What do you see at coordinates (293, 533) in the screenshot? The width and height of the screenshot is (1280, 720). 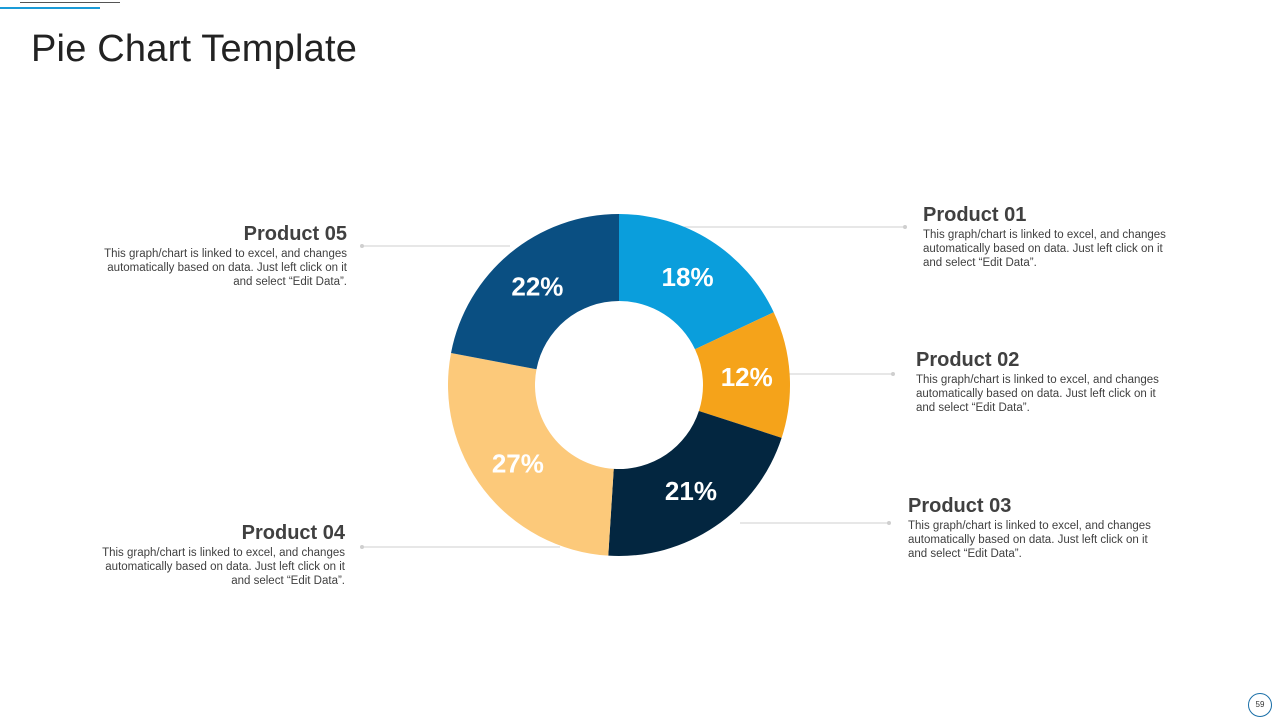 I see `callout-title: Product 04` at bounding box center [293, 533].